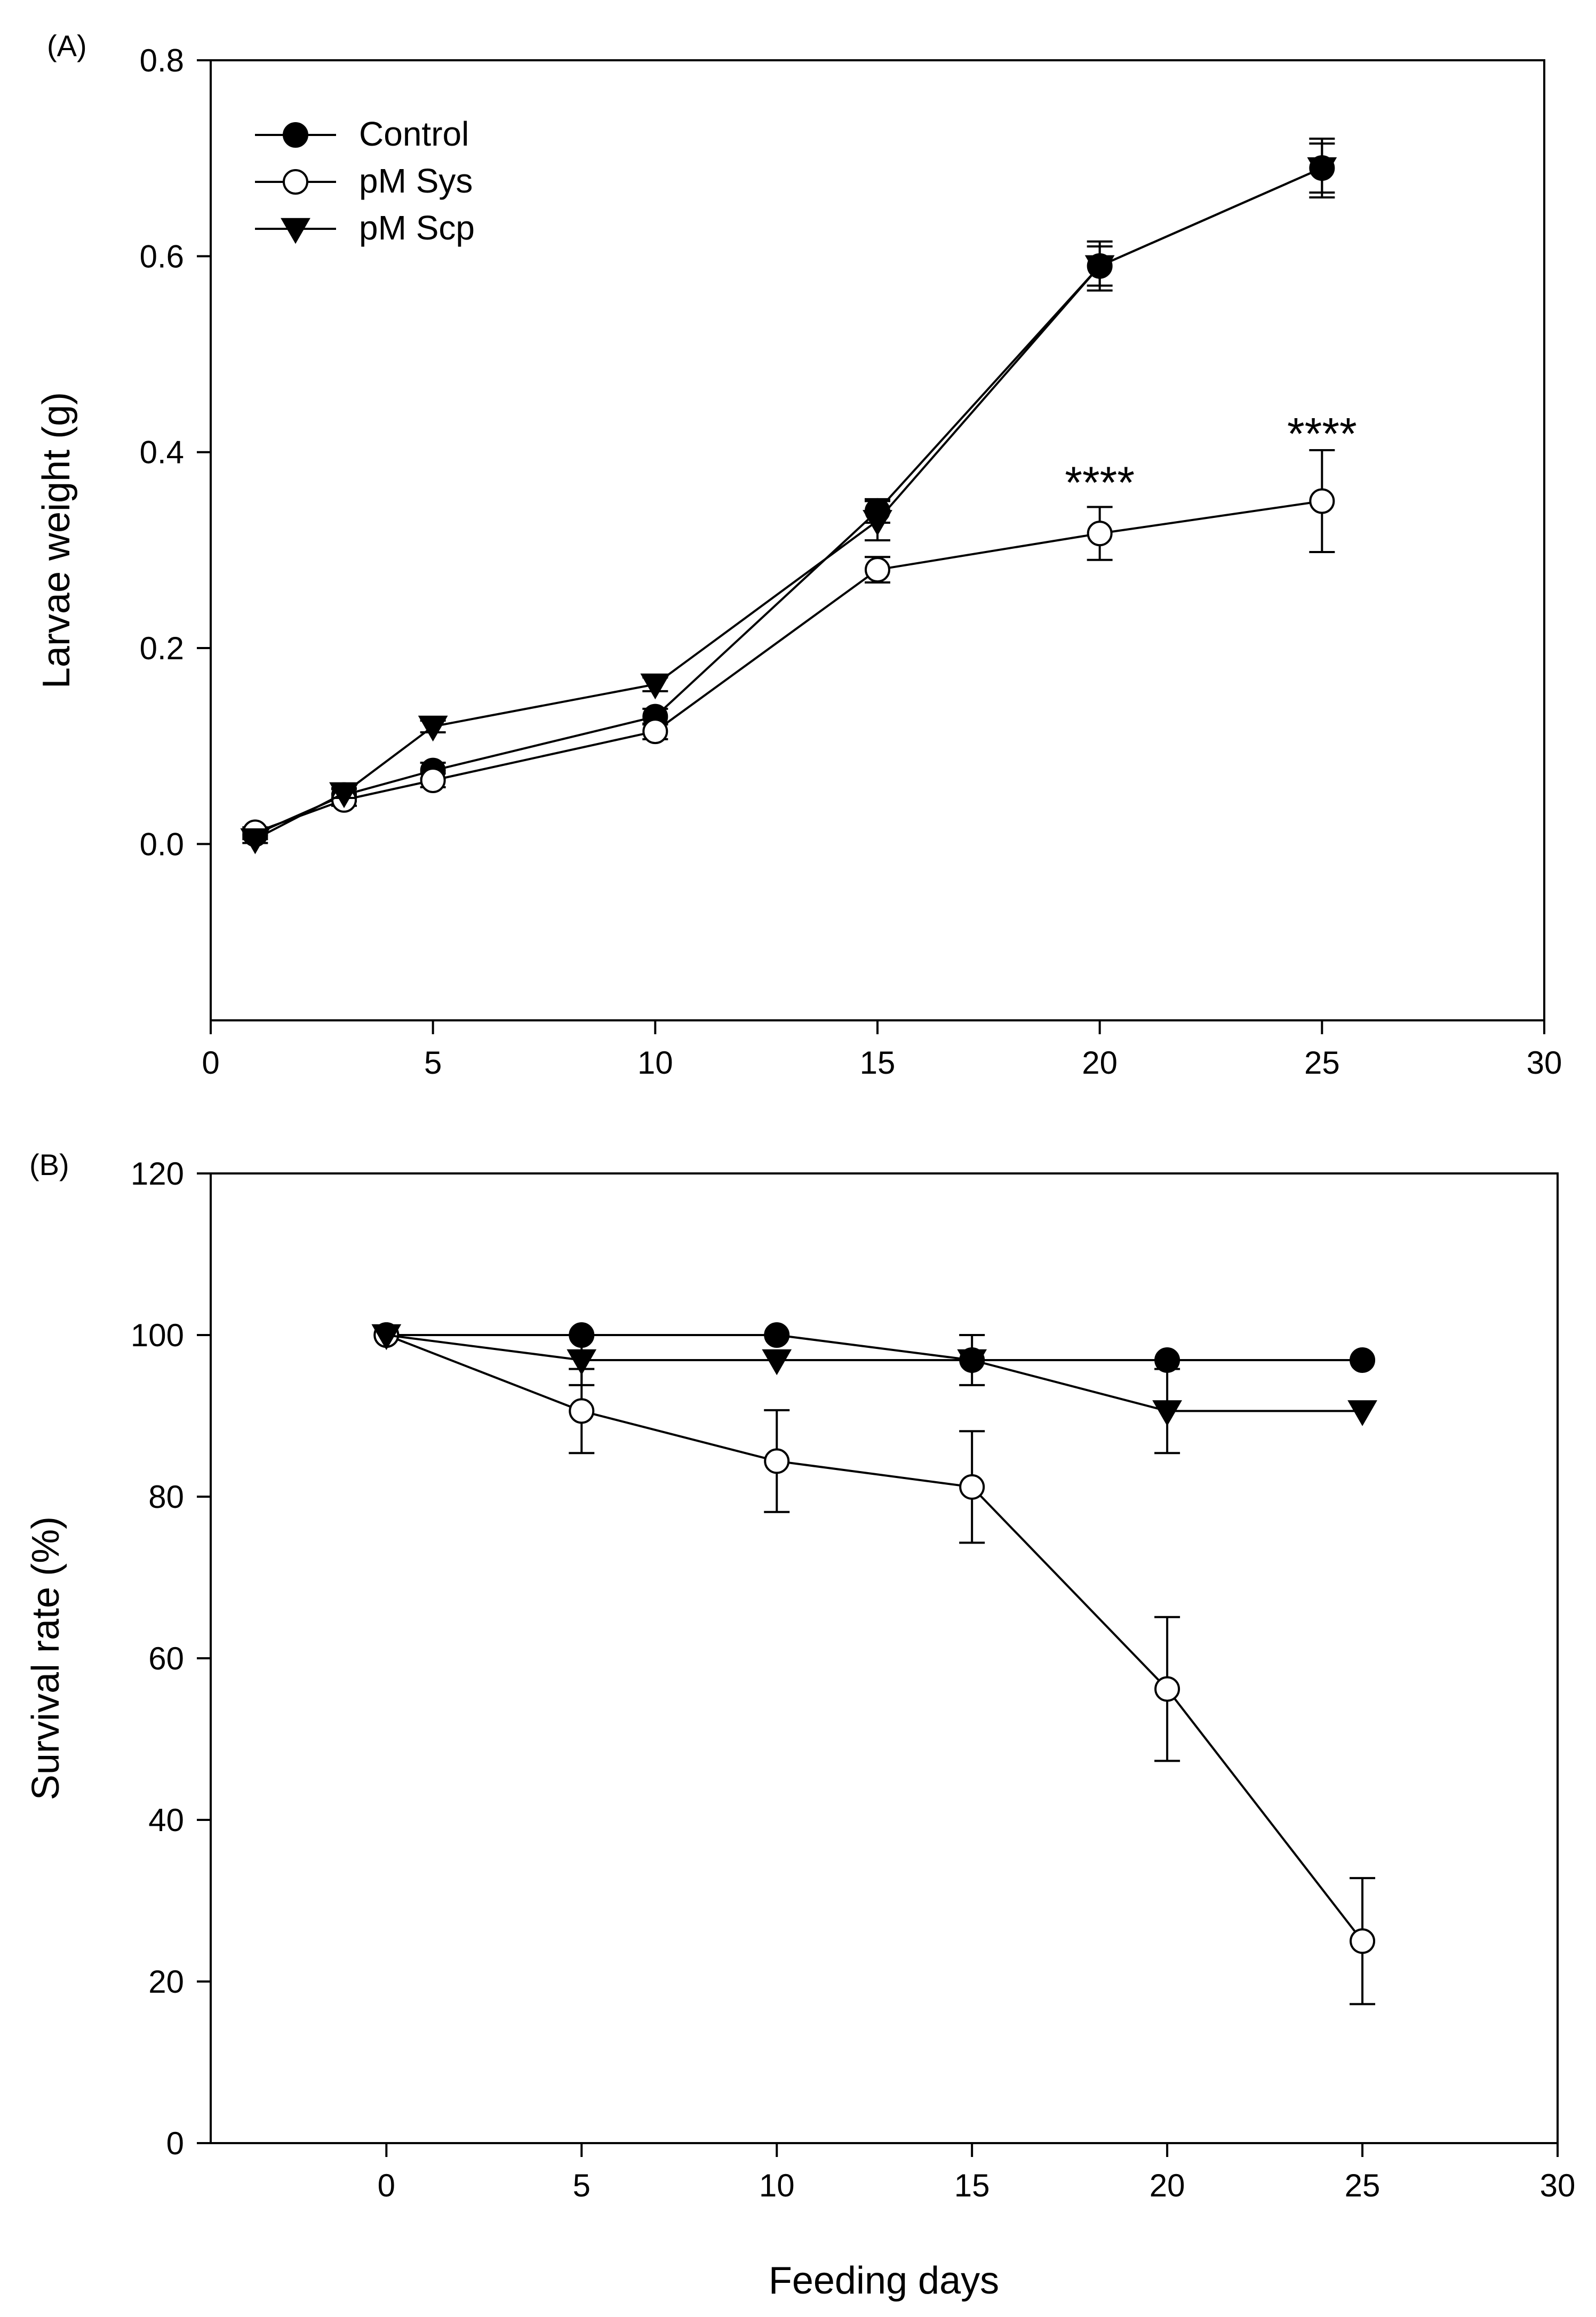  What do you see at coordinates (417, 228) in the screenshot?
I see `legend-label-pm-scp: pM Scp` at bounding box center [417, 228].